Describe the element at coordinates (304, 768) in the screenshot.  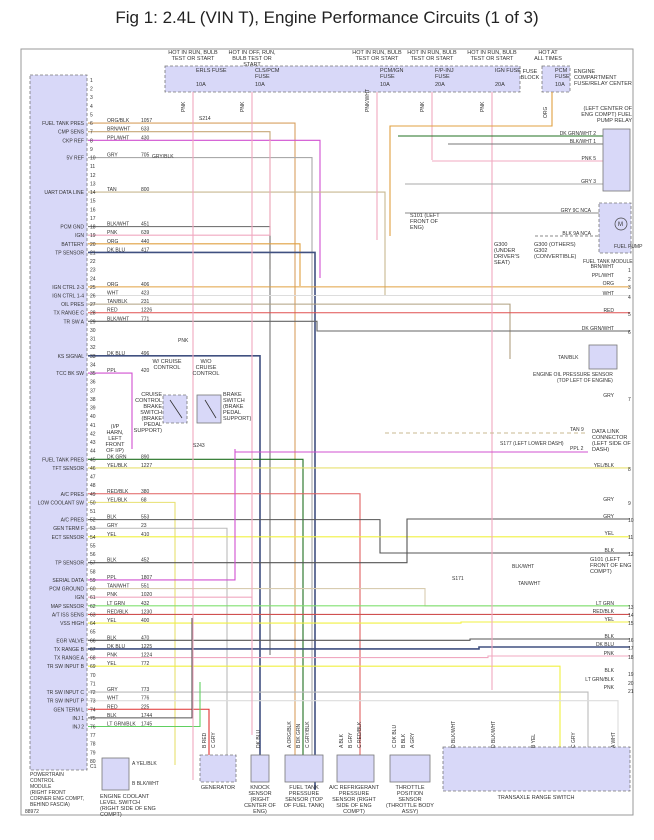
I see `fuel-tank-pressure-sensor` at that location.